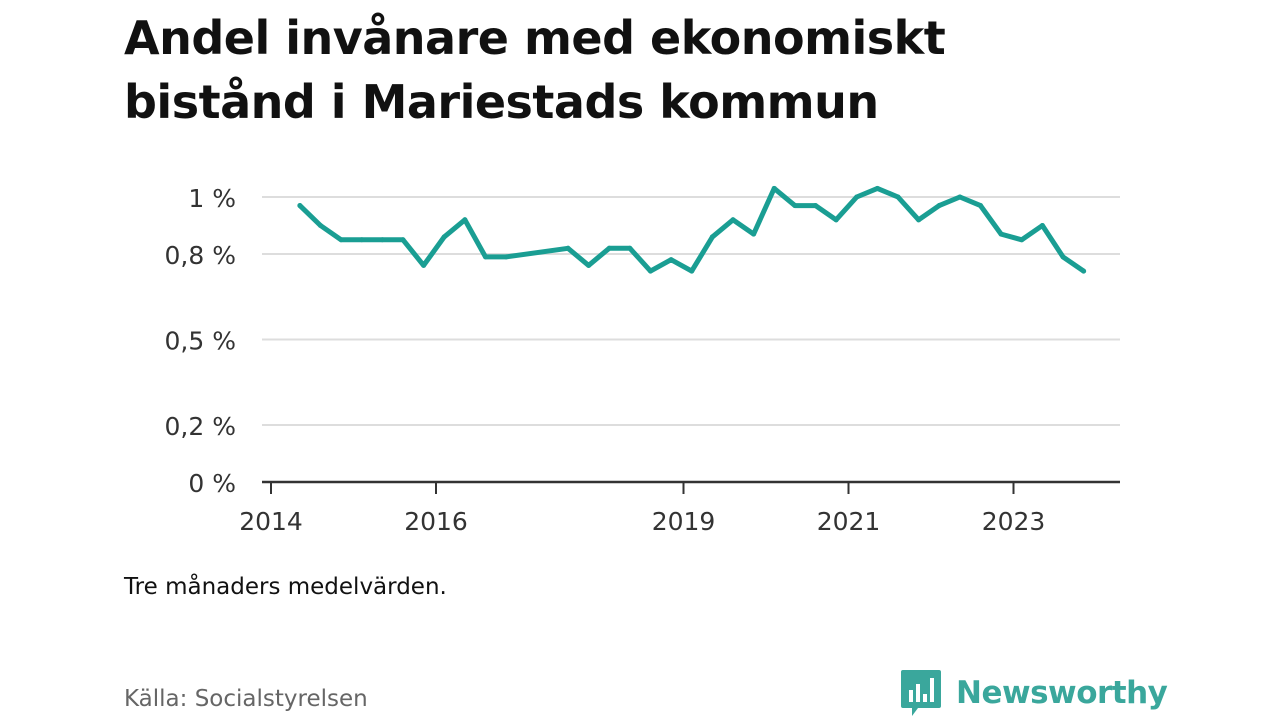 The image size is (1280, 720). What do you see at coordinates (1014, 521) in the screenshot?
I see `x-tick-label: 2023` at bounding box center [1014, 521].